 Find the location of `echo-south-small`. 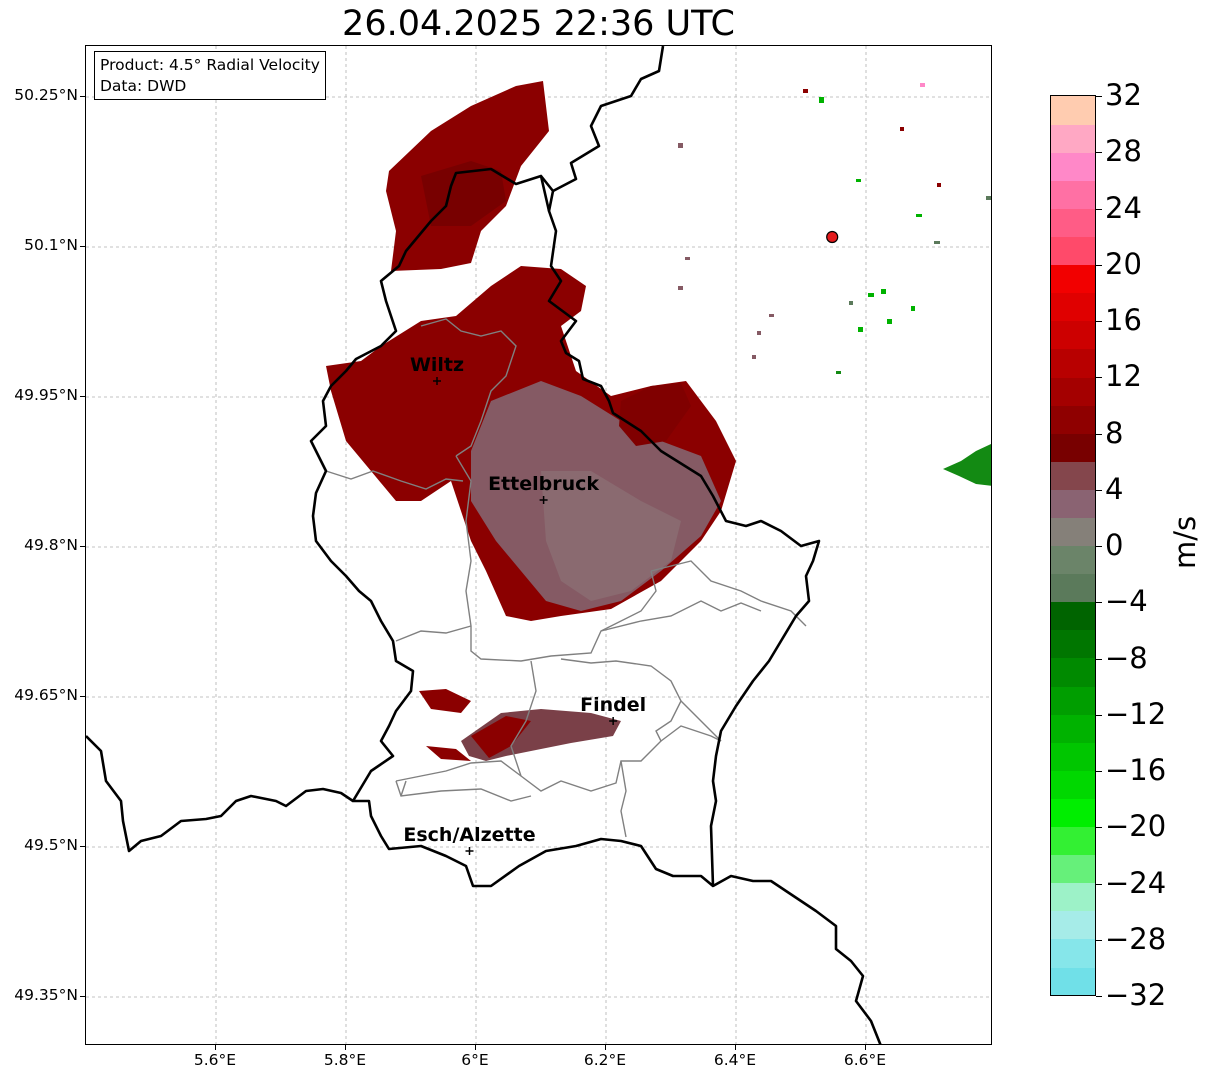

echo-south-small is located at coordinates (448, 753).